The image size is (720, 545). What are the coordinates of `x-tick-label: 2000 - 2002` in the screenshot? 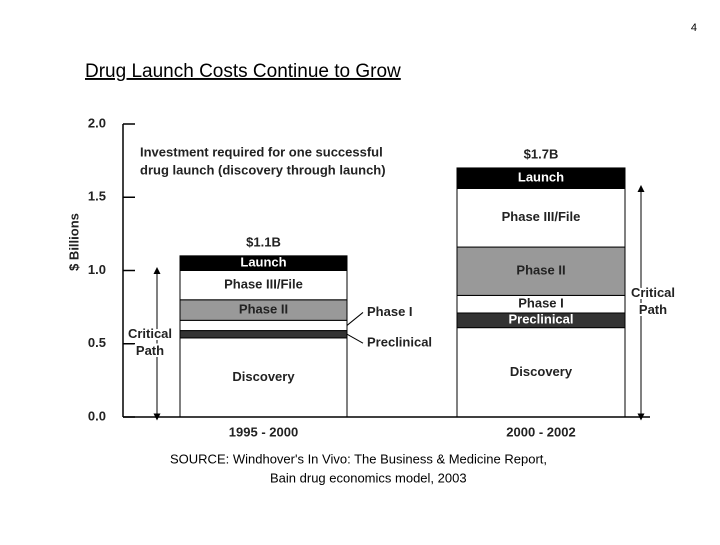 It's located at (540, 431).